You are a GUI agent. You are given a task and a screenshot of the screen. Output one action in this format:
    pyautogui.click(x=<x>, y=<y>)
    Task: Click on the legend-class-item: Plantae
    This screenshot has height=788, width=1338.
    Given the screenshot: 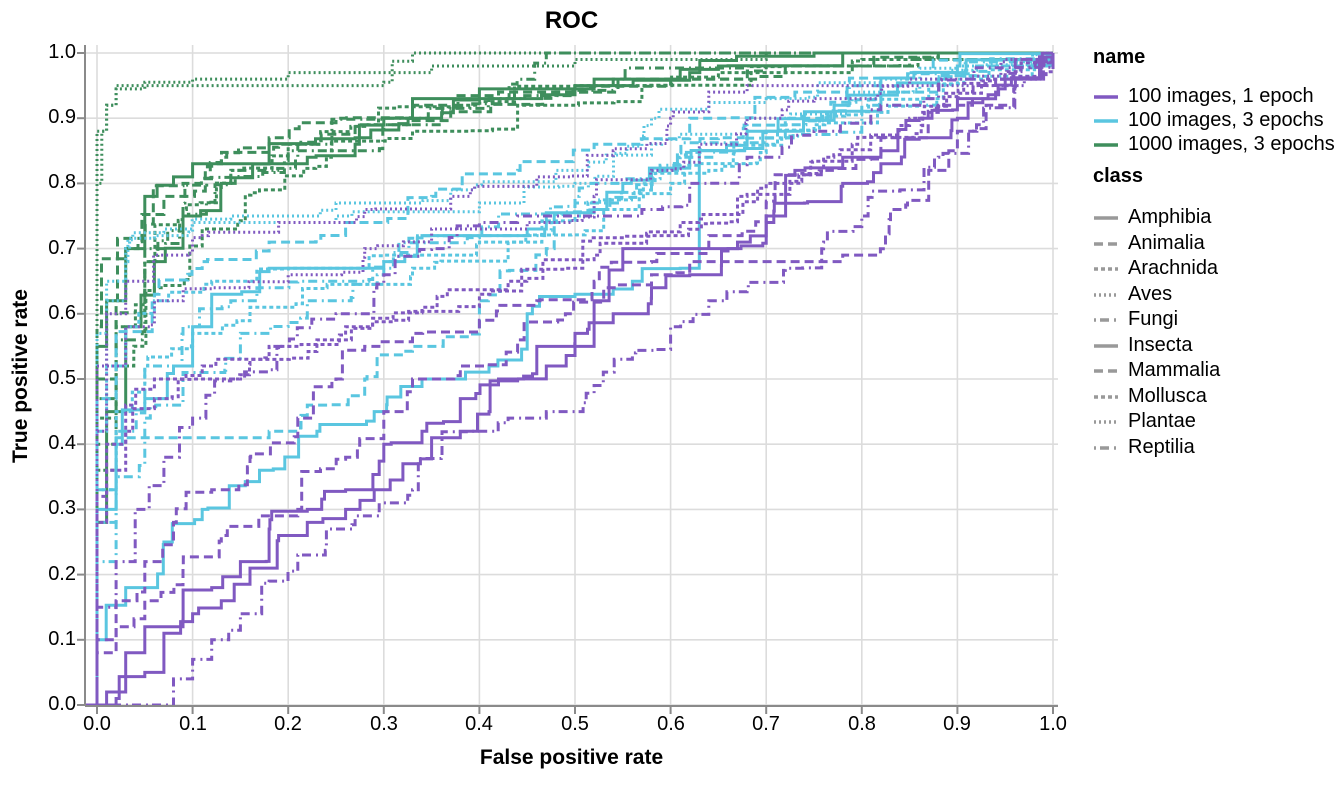 What is the action you would take?
    pyautogui.click(x=1144, y=421)
    